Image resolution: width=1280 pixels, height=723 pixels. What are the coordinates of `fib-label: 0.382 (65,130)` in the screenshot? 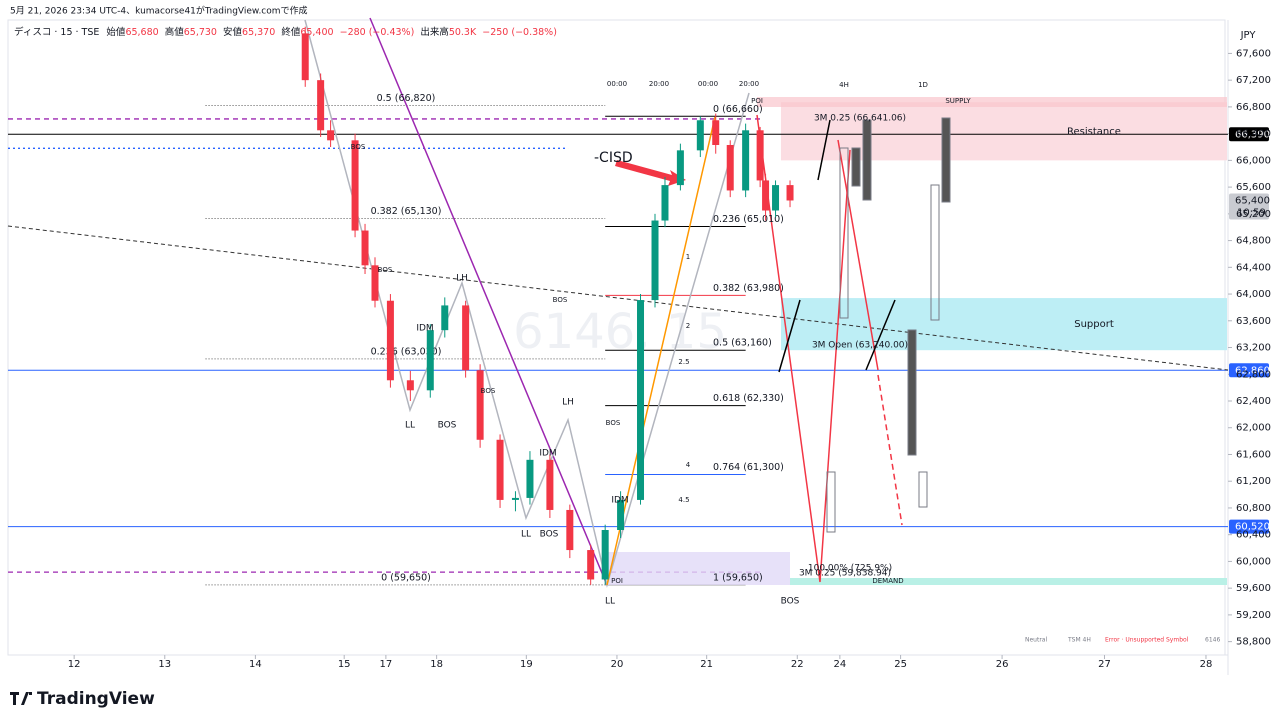 It's located at (406, 211).